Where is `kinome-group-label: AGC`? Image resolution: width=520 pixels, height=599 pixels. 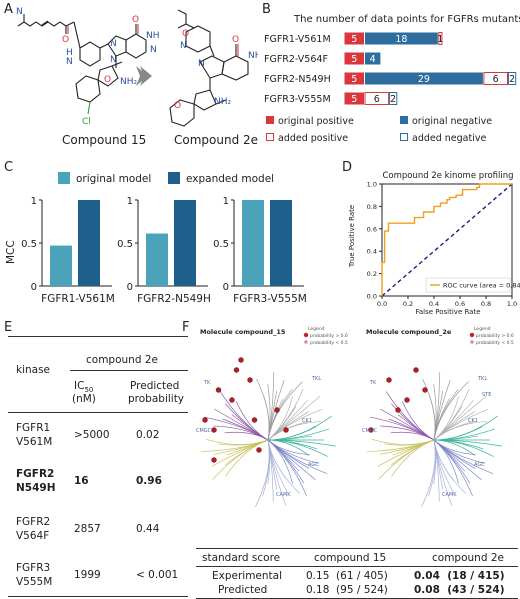 kinome-group-label: AGC is located at coordinates (479, 465).